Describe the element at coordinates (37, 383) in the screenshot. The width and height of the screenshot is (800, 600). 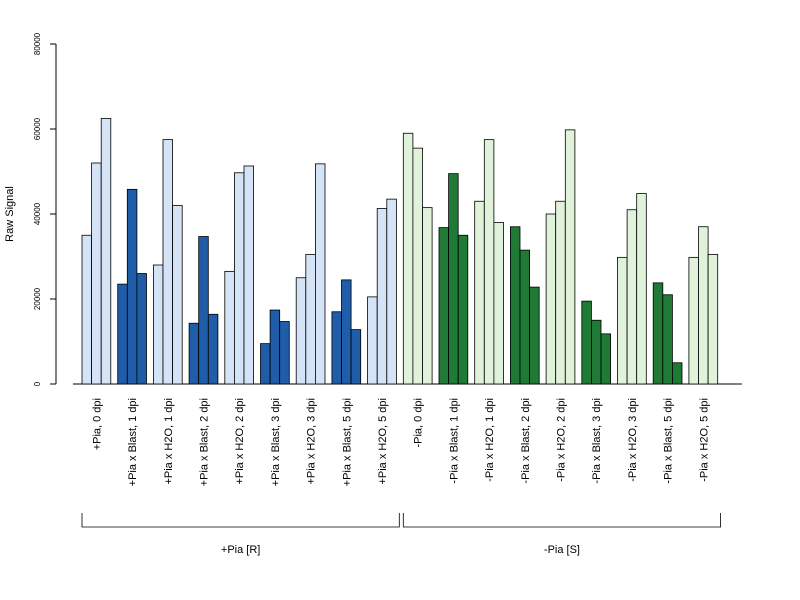
I see `y-tick-label: 0` at that location.